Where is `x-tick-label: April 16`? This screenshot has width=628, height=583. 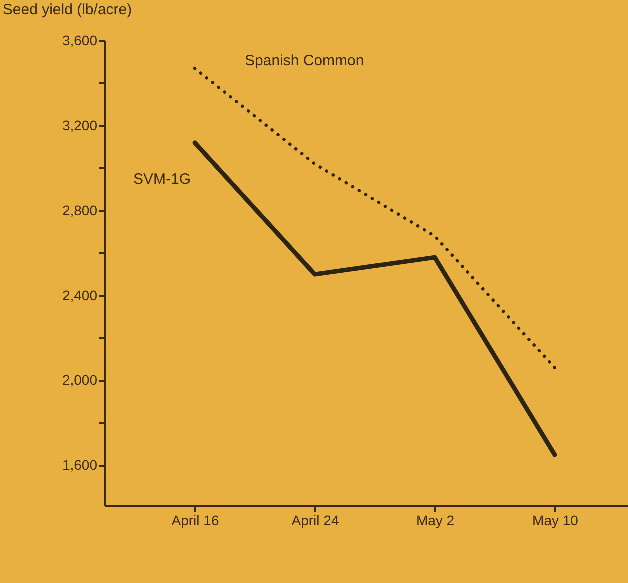 x-tick-label: April 16 is located at coordinates (196, 520).